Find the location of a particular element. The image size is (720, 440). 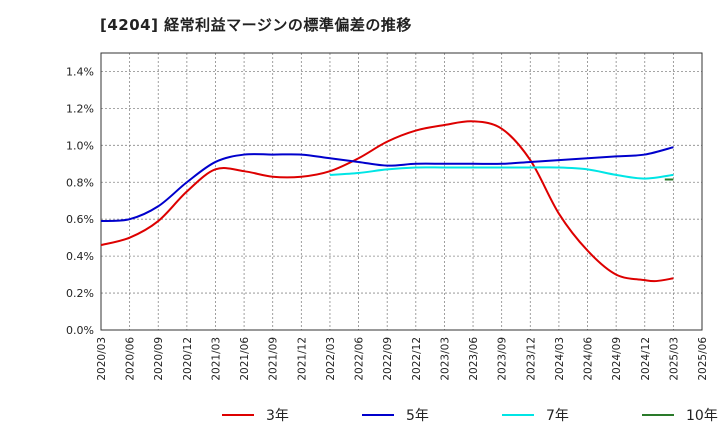

y-tick-label: 1.4% is located at coordinates (80, 71).